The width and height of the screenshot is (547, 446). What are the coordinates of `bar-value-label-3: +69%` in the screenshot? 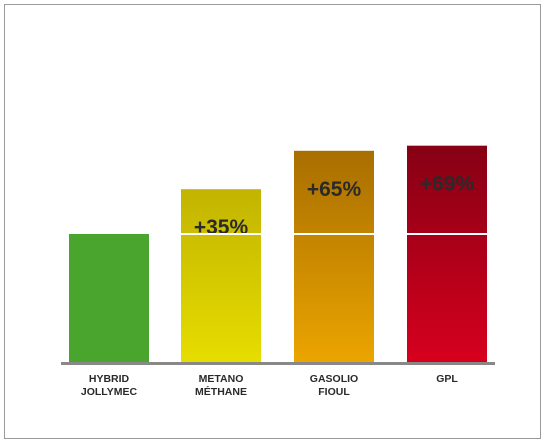 It's located at (447, 184).